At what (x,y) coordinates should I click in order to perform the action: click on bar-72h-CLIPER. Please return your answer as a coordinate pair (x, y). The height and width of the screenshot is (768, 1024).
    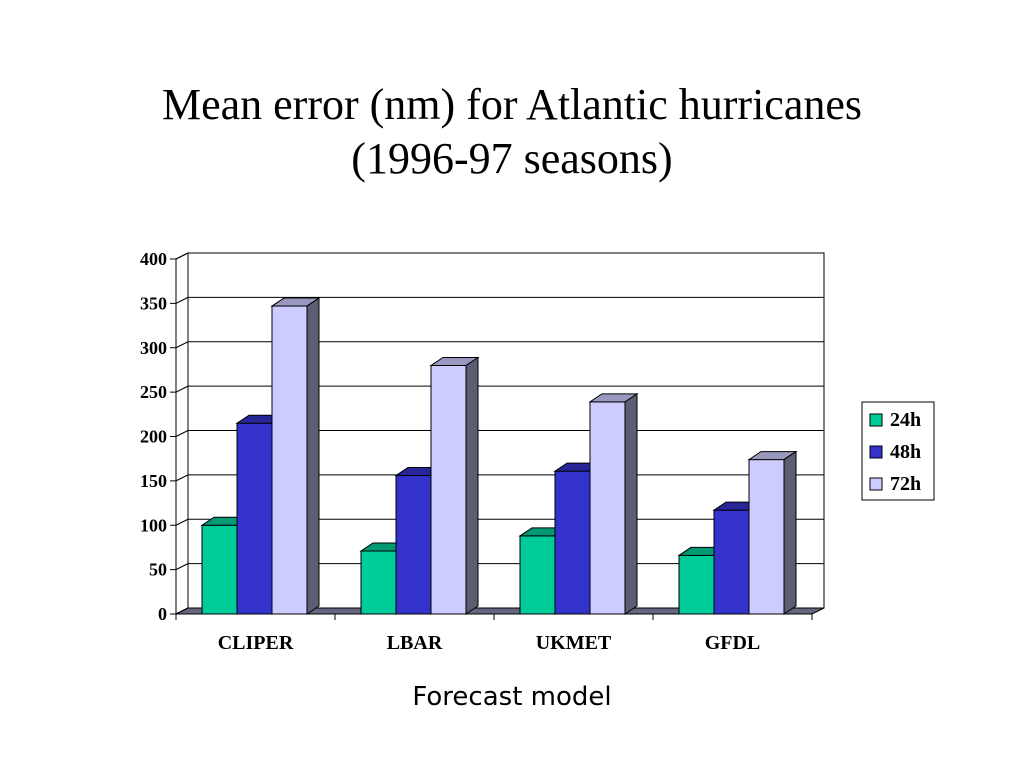
    Looking at the image, I should click on (295, 456).